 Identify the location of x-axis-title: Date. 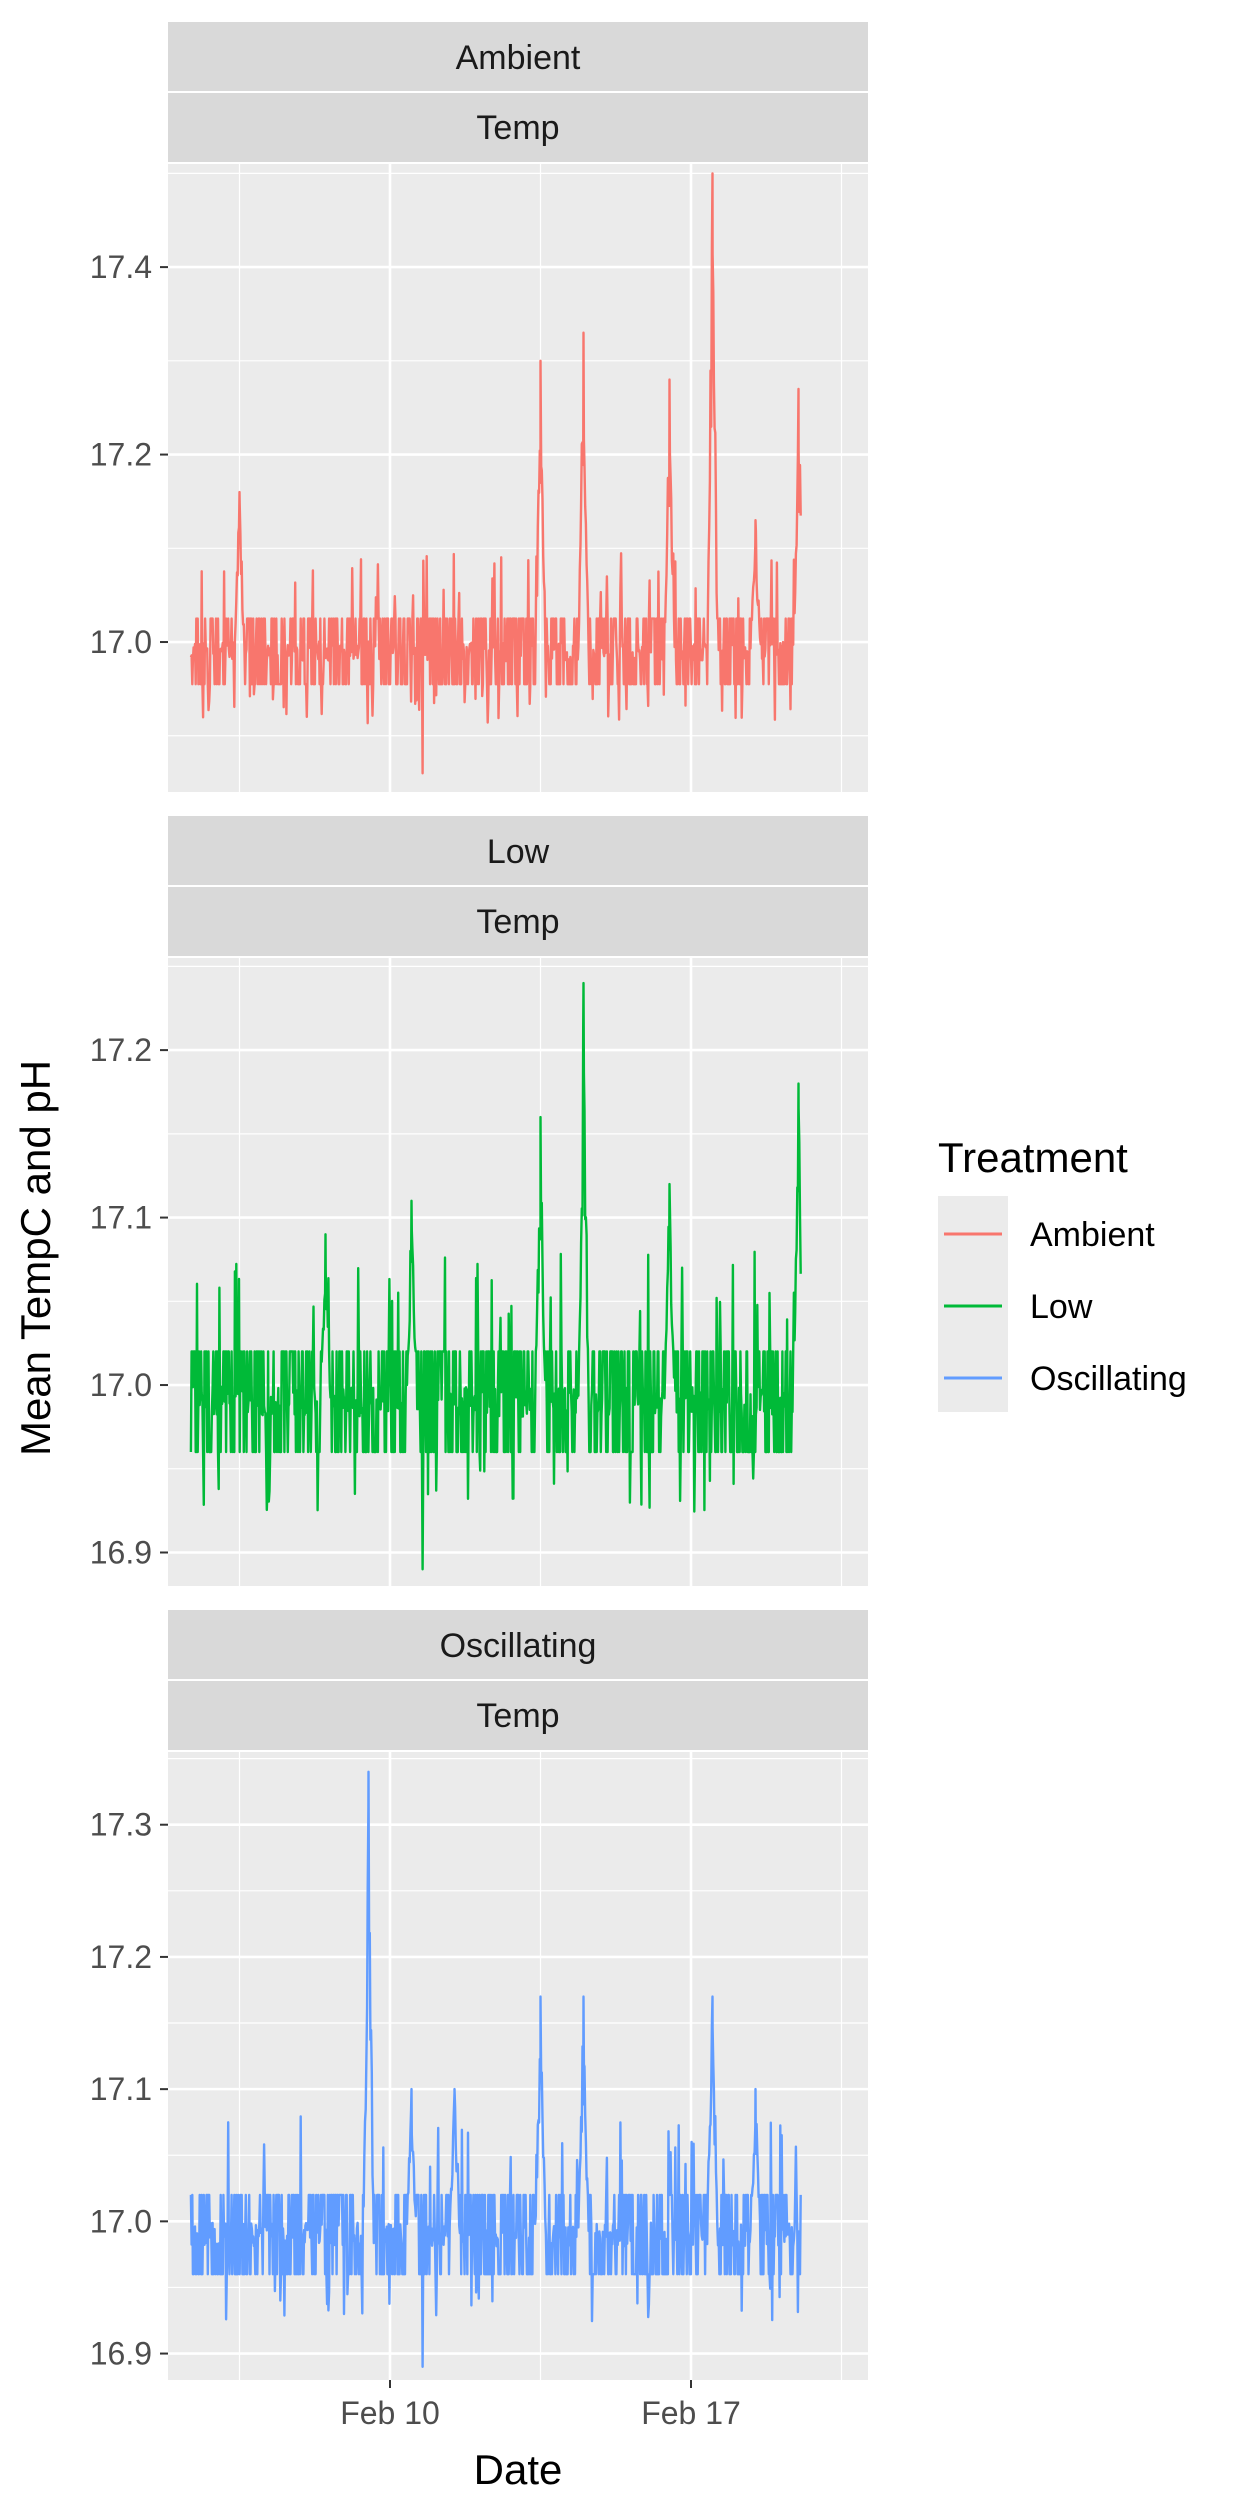
(518, 2469).